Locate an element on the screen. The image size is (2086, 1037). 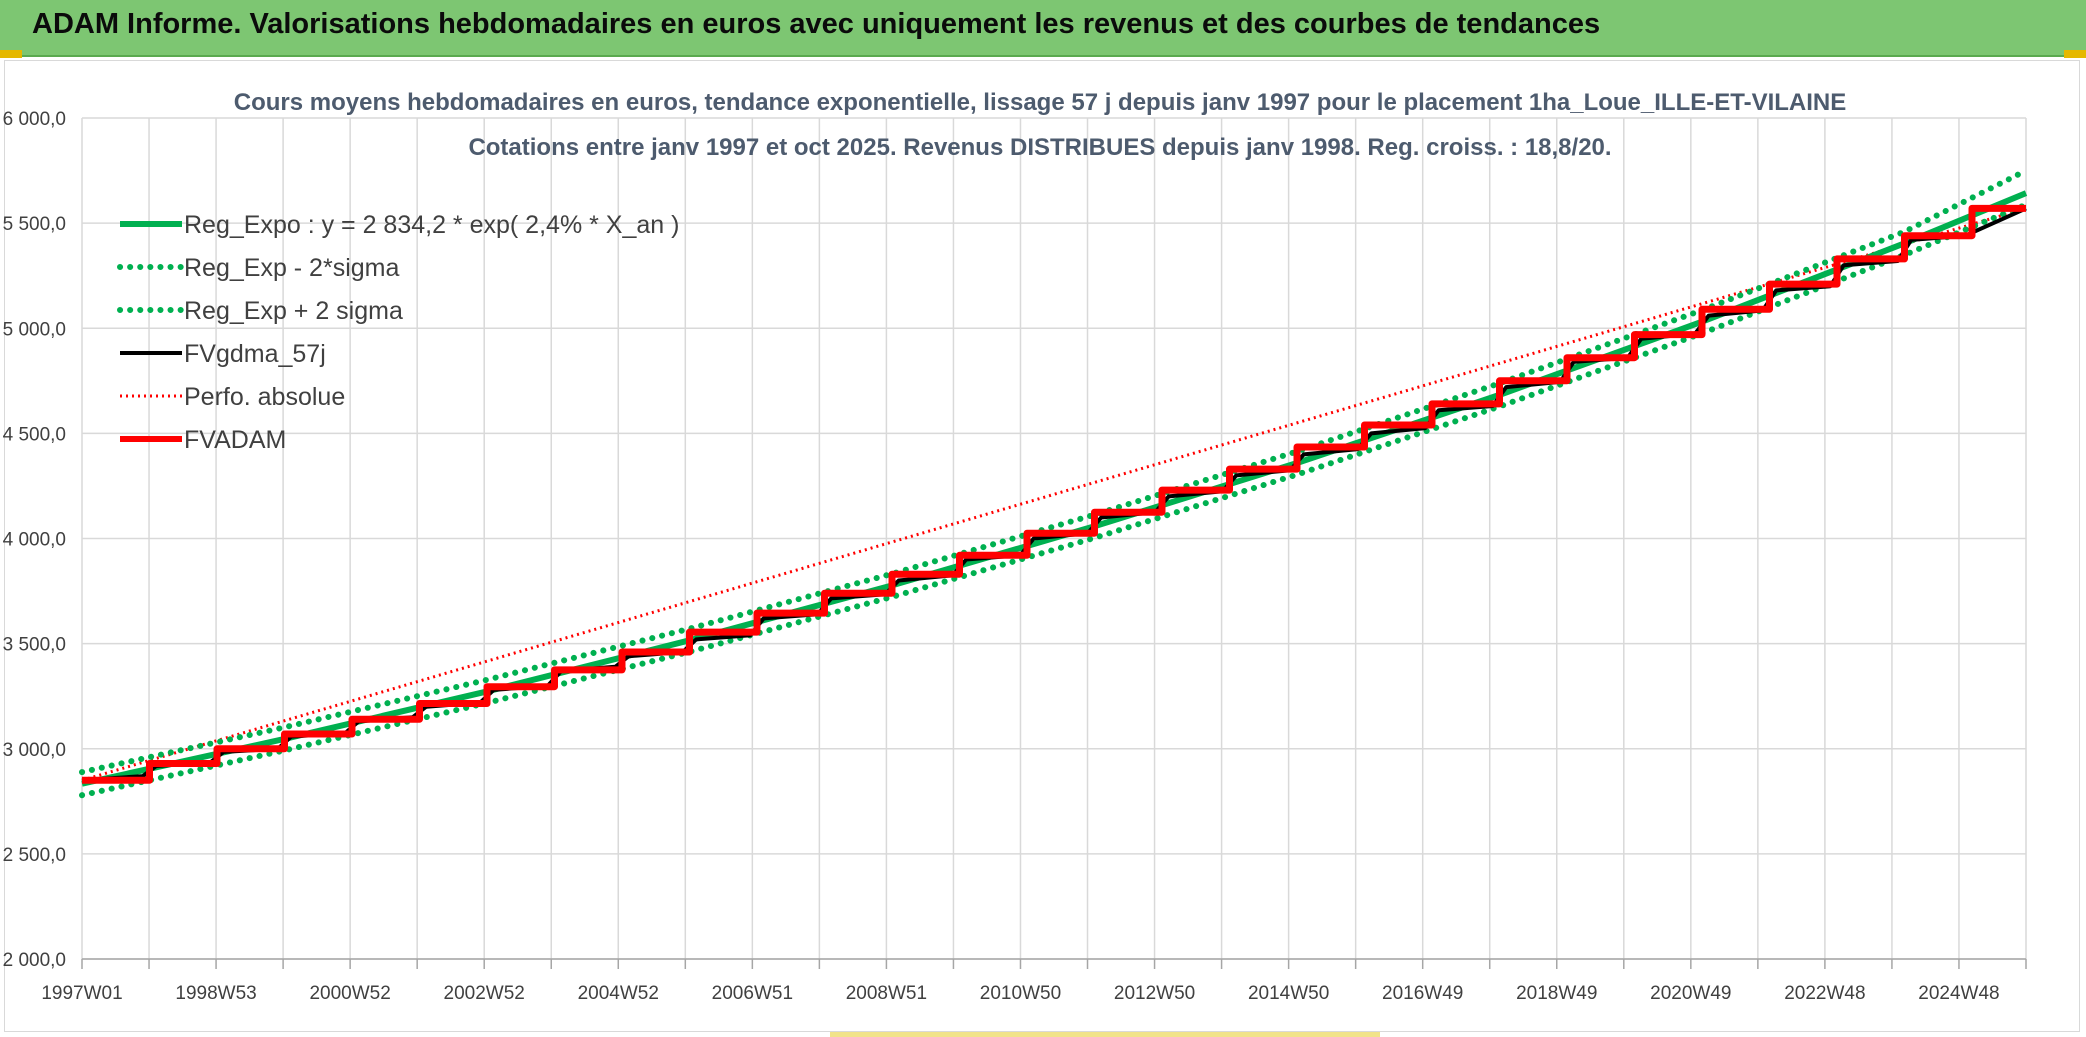
x-tick-label: 2024W48 is located at coordinates (1958, 993).